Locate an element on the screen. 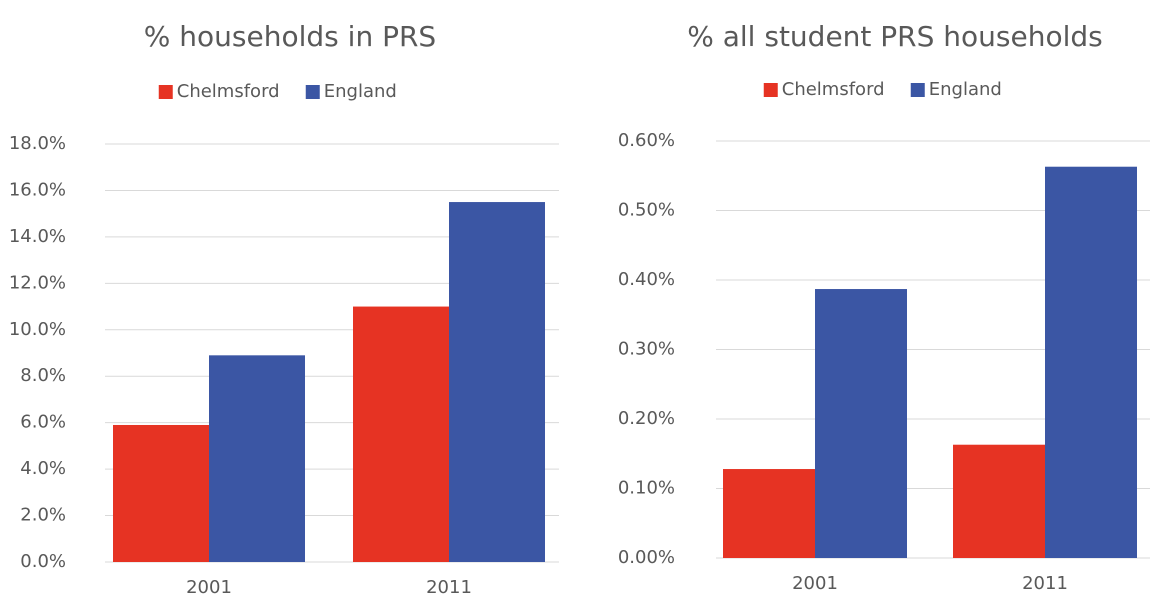 This screenshot has height=600, width=1170. y-tick-label: 0.40% is located at coordinates (646, 279).